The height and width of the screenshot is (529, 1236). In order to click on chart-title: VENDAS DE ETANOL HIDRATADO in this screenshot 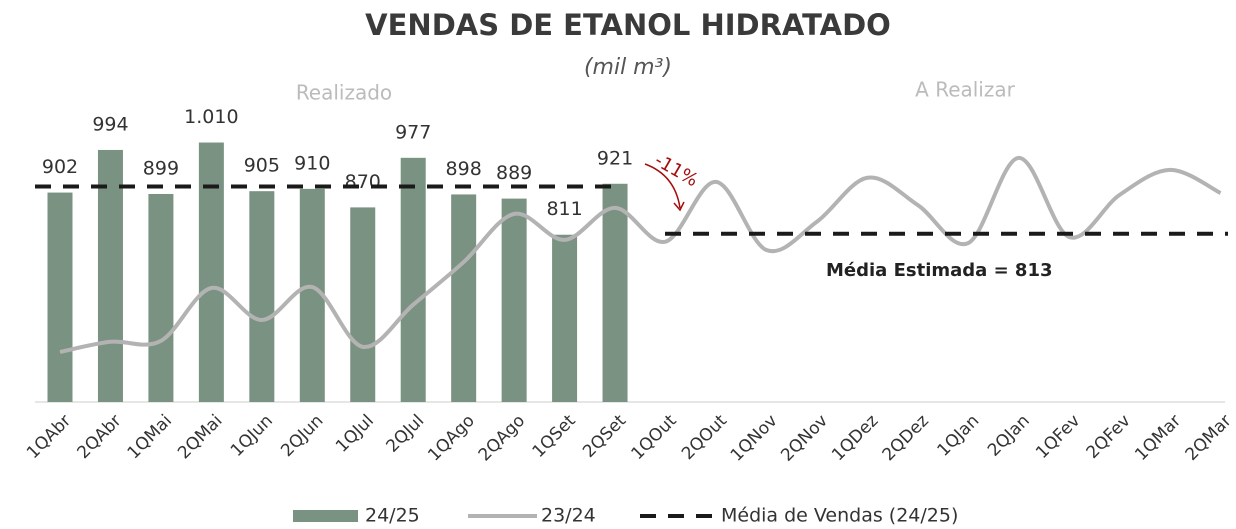, I will do `click(628, 25)`.